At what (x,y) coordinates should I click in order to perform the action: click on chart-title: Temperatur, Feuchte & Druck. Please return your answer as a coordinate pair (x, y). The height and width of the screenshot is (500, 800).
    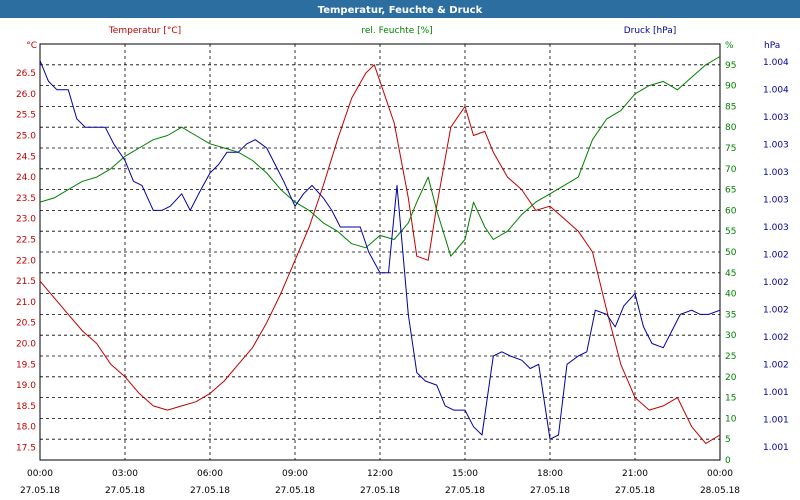
    Looking at the image, I should click on (400, 10).